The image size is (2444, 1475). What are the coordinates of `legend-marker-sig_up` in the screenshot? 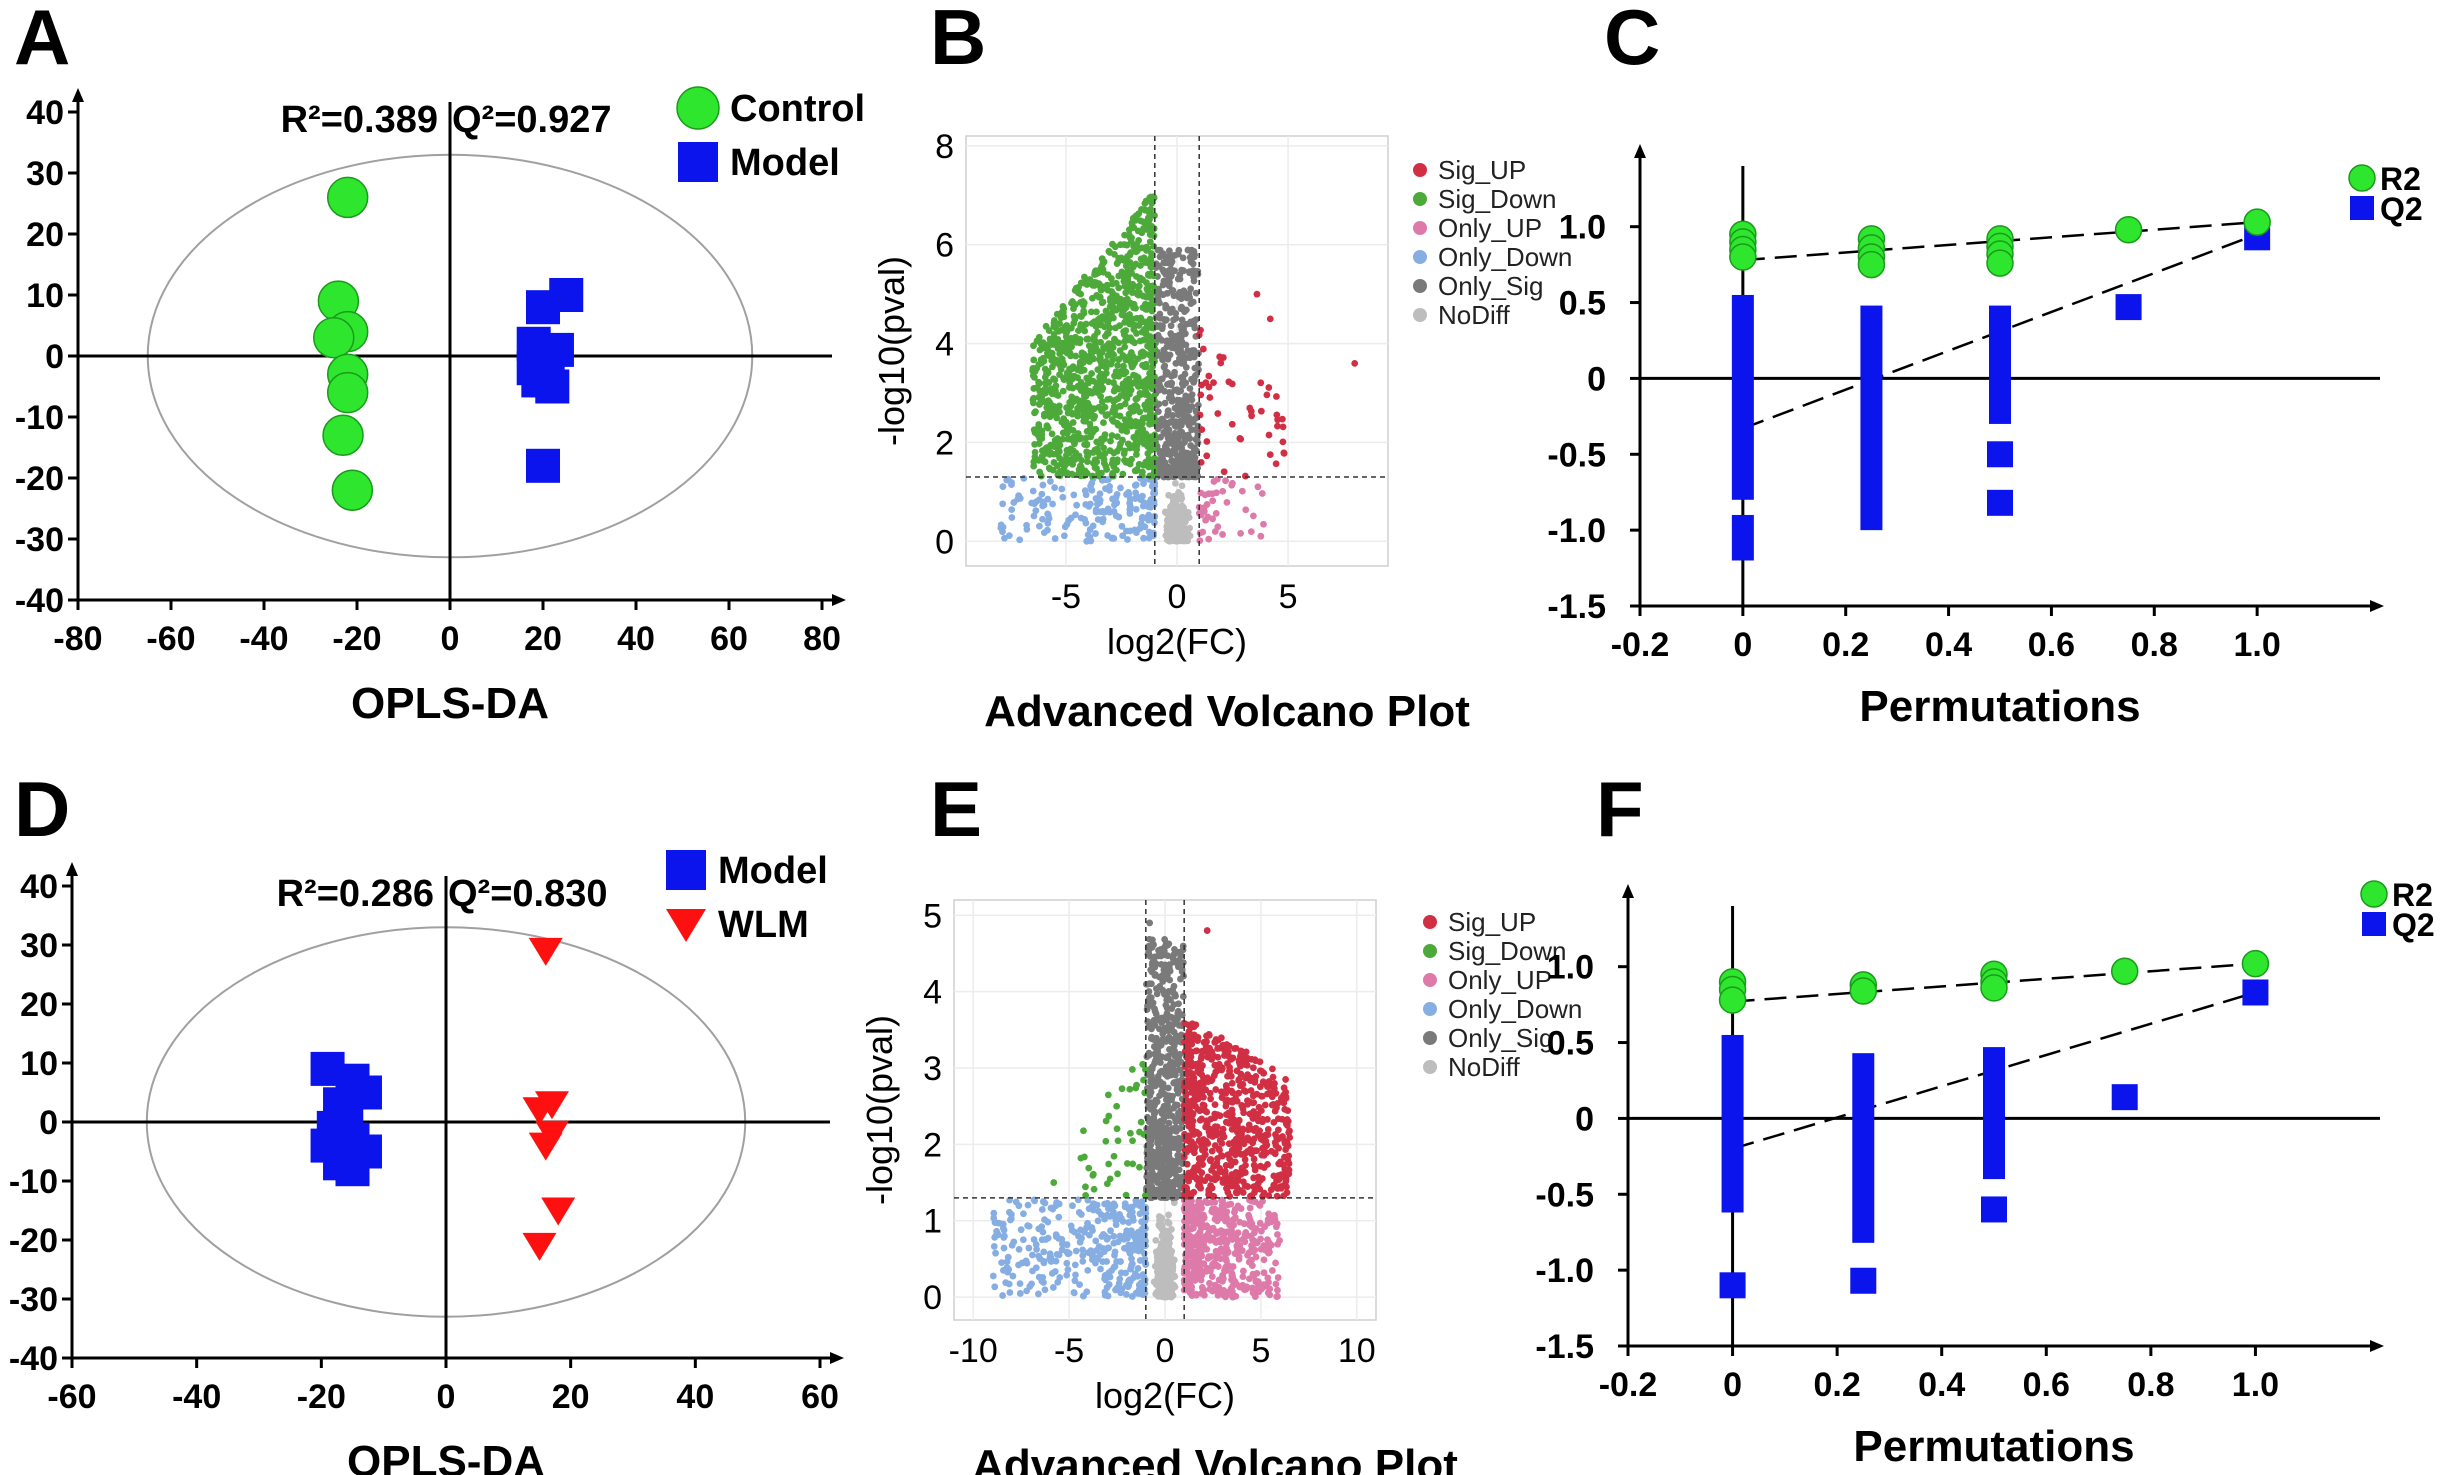 It's located at (1420, 170).